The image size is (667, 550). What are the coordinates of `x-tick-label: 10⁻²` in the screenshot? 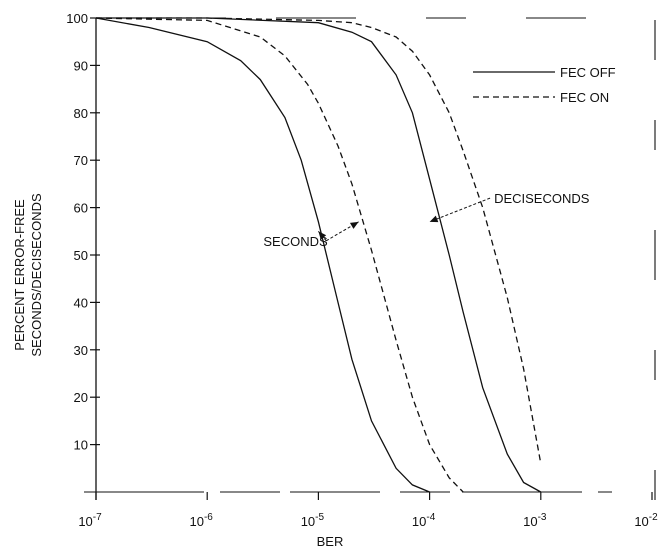 It's located at (646, 520).